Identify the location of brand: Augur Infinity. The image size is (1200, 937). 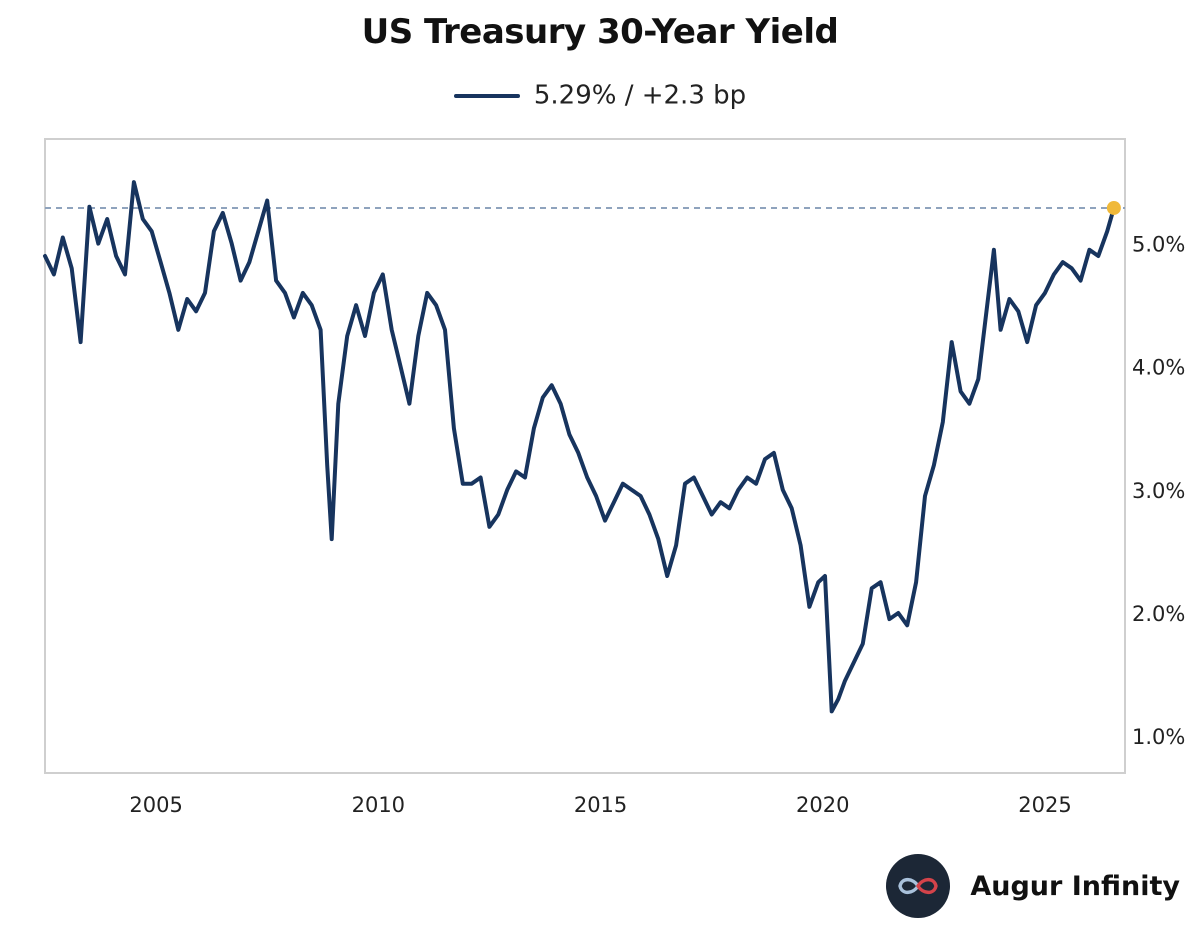
(1033, 886).